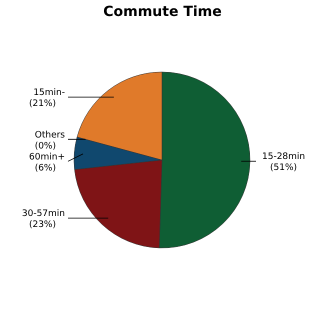  What do you see at coordinates (50, 135) in the screenshot?
I see `legend-label: Others` at bounding box center [50, 135].